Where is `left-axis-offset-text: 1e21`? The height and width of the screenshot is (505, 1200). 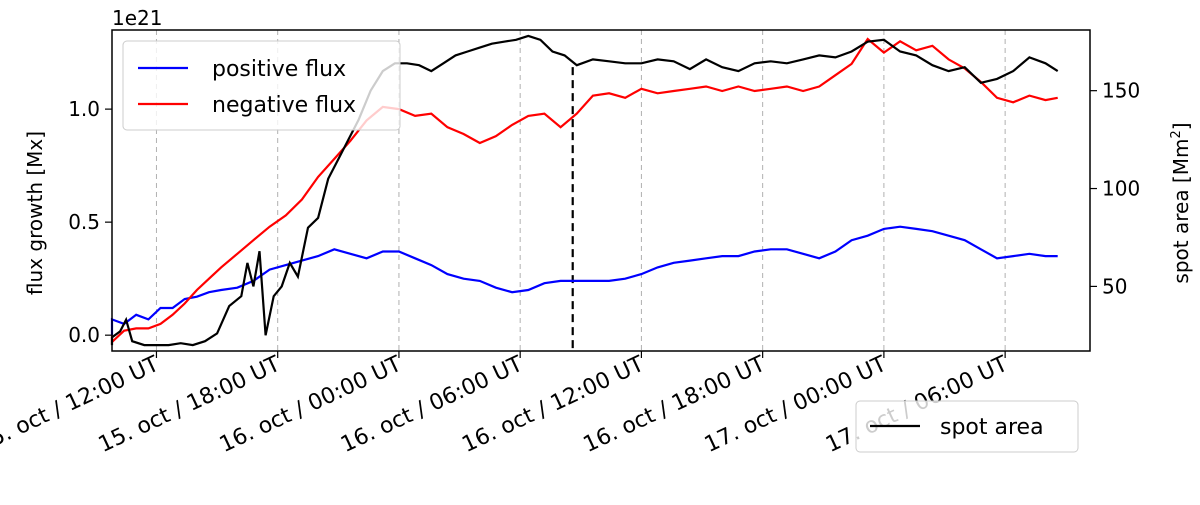 left-axis-offset-text: 1e21 is located at coordinates (137, 18).